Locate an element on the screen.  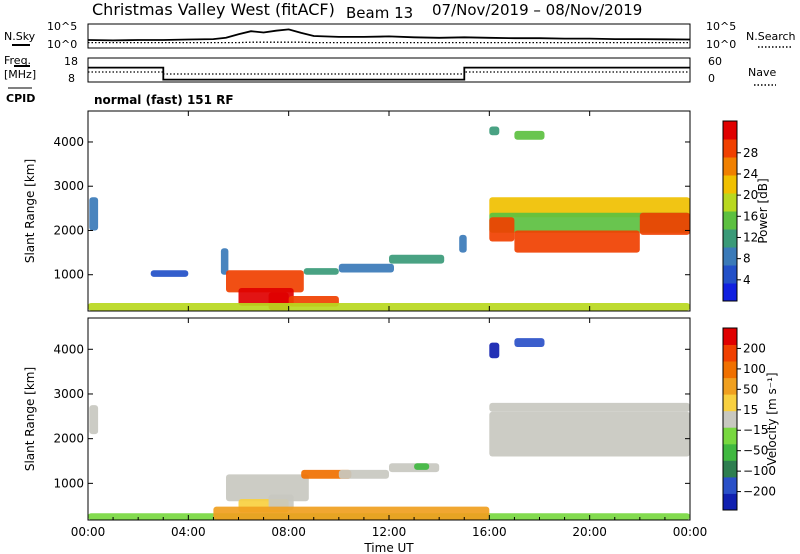
noise-panel-frame is located at coordinates (389, 36).